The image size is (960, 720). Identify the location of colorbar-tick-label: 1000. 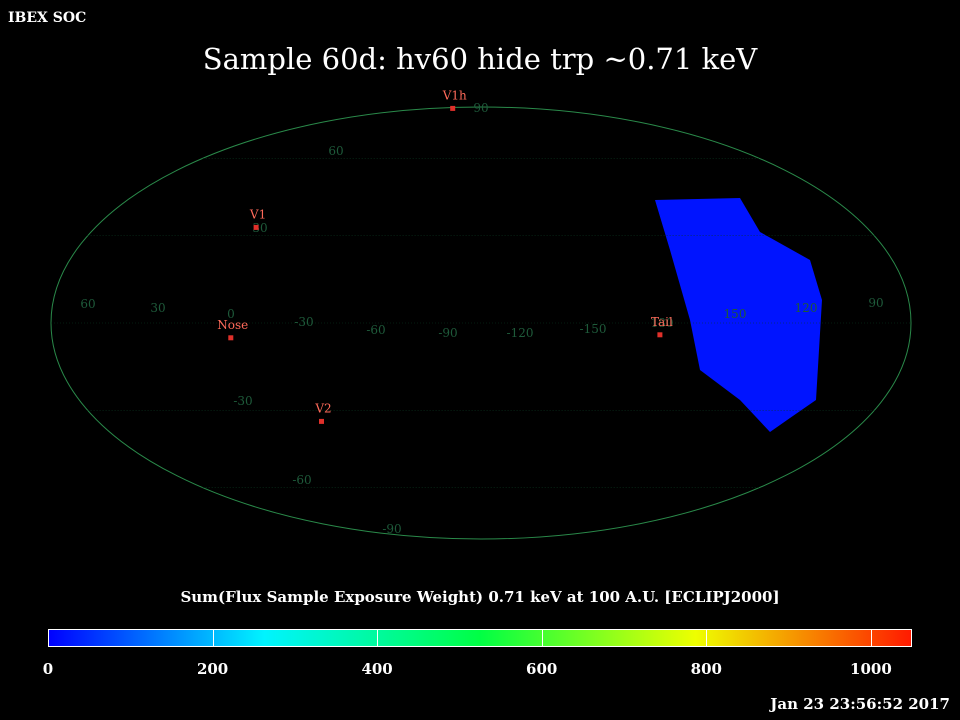
(871, 669).